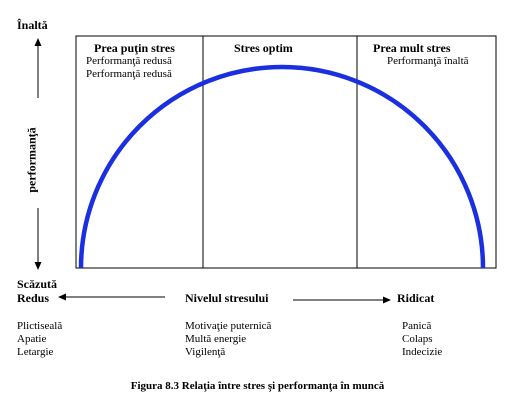 The image size is (515, 400). What do you see at coordinates (416, 298) in the screenshot?
I see `axis-high-stress-label: Ridicat` at bounding box center [416, 298].